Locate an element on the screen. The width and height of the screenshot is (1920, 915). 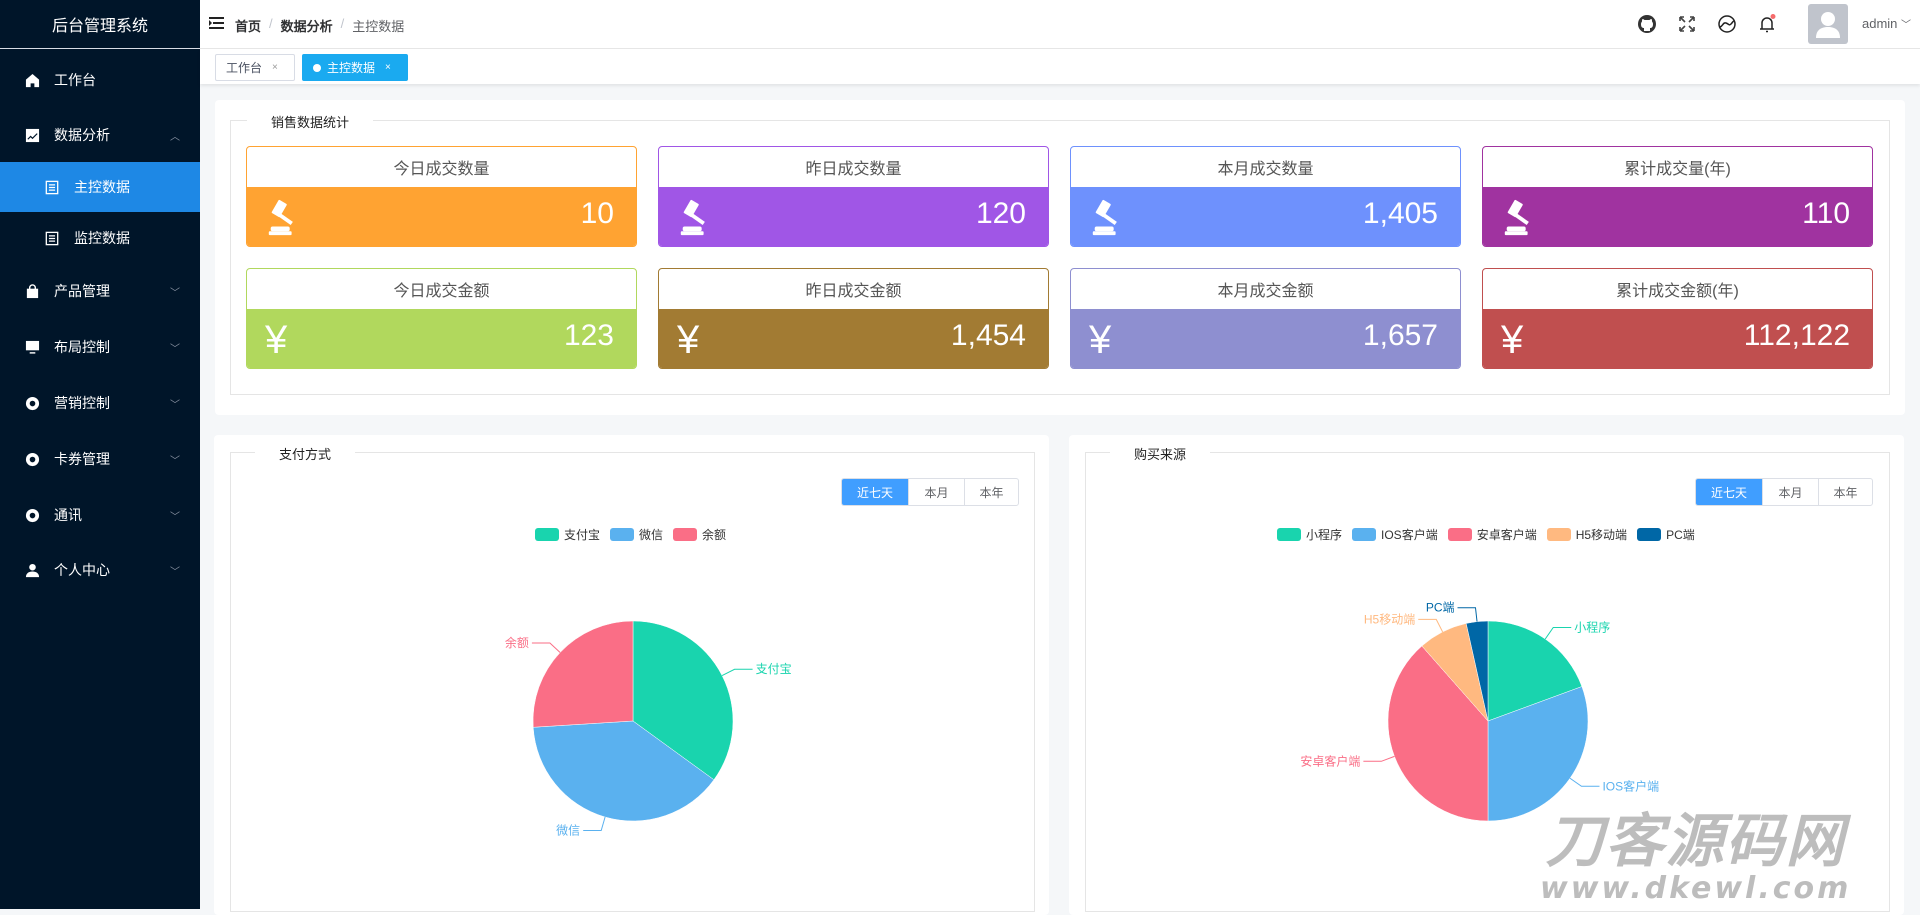
stat-body: ¥1,454 is located at coordinates (853, 338).